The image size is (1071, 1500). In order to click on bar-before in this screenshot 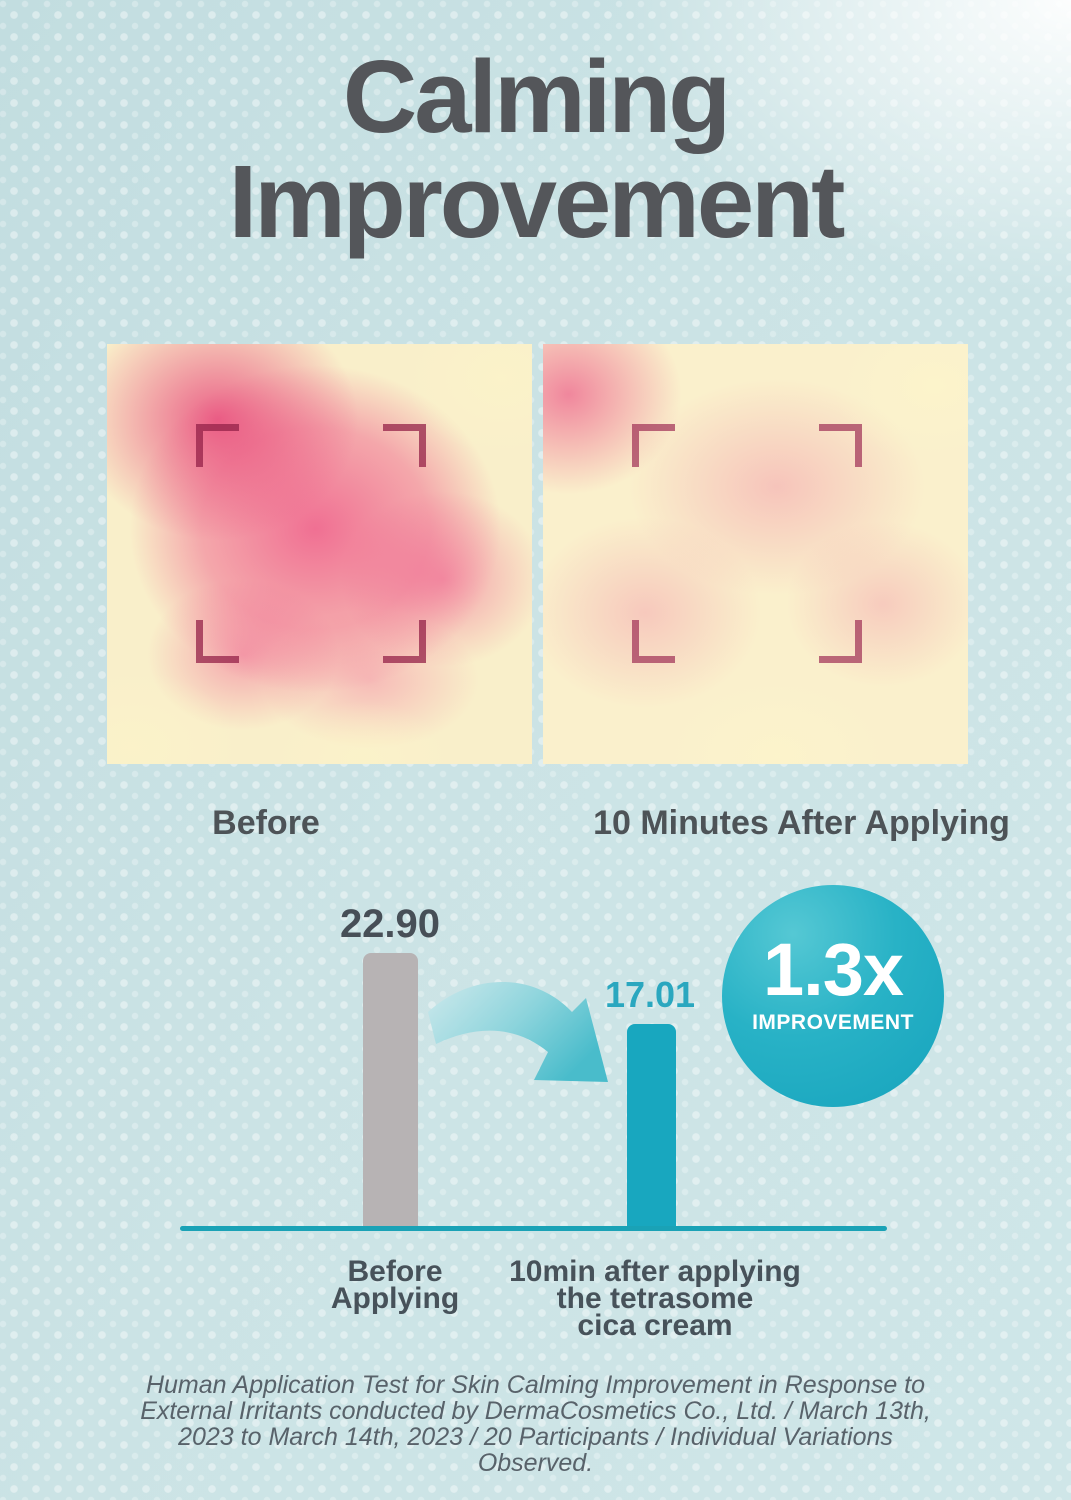, I will do `click(390, 1090)`.